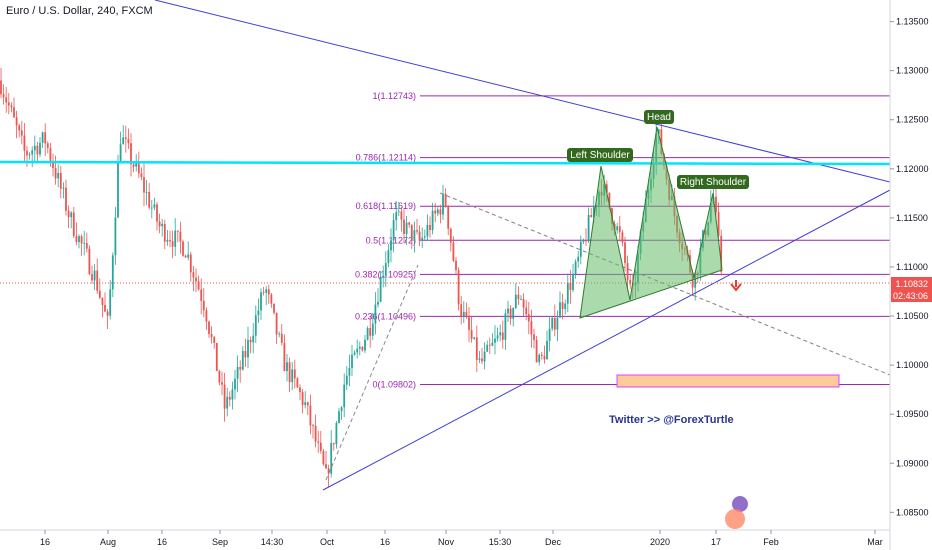 Image resolution: width=932 pixels, height=550 pixels. I want to click on price-tick-label: 1.11500, so click(912, 218).